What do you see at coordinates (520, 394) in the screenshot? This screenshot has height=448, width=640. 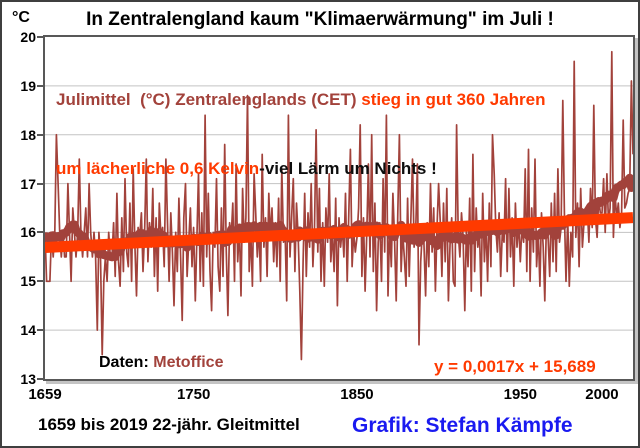 I see `x-tick-label-1950: 1950` at bounding box center [520, 394].